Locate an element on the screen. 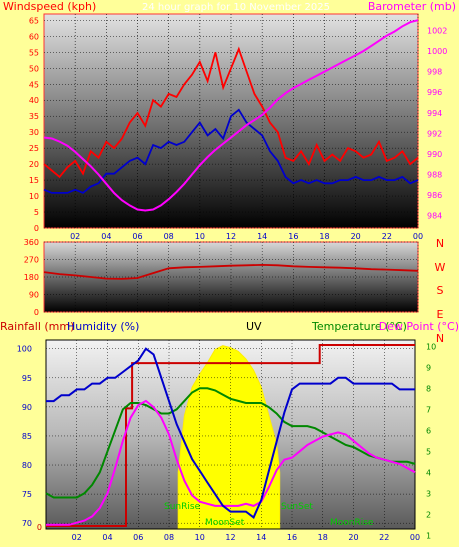 The width and height of the screenshot is (459, 547). dewpoint-axis-label: Dew Point (°C) is located at coordinates (419, 326).